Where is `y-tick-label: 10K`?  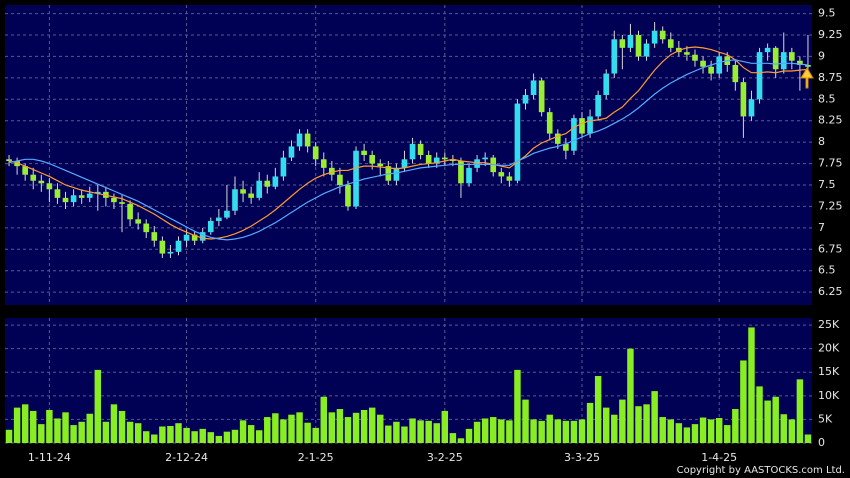
y-tick-label: 10K is located at coordinates (829, 395).